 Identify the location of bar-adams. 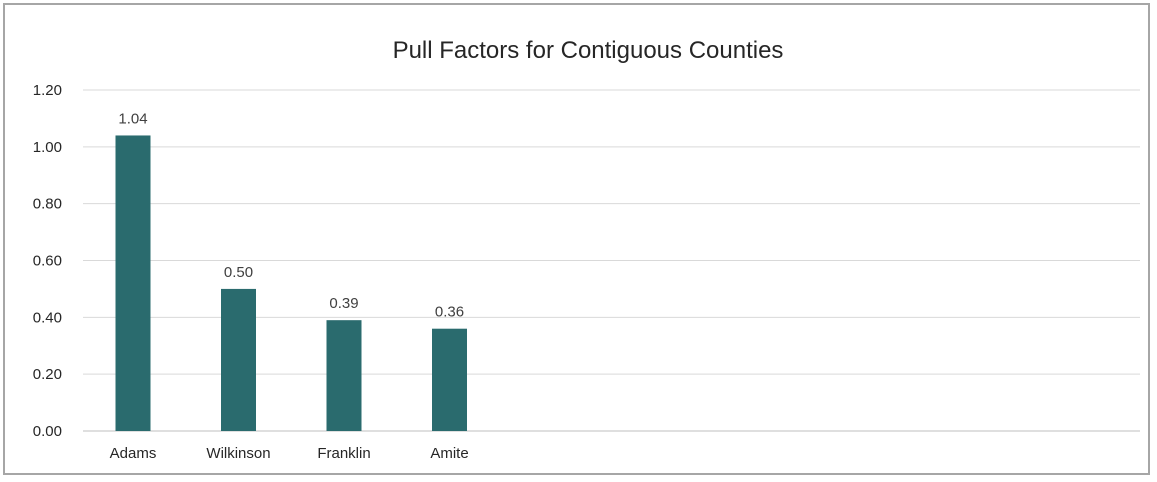
(133, 283).